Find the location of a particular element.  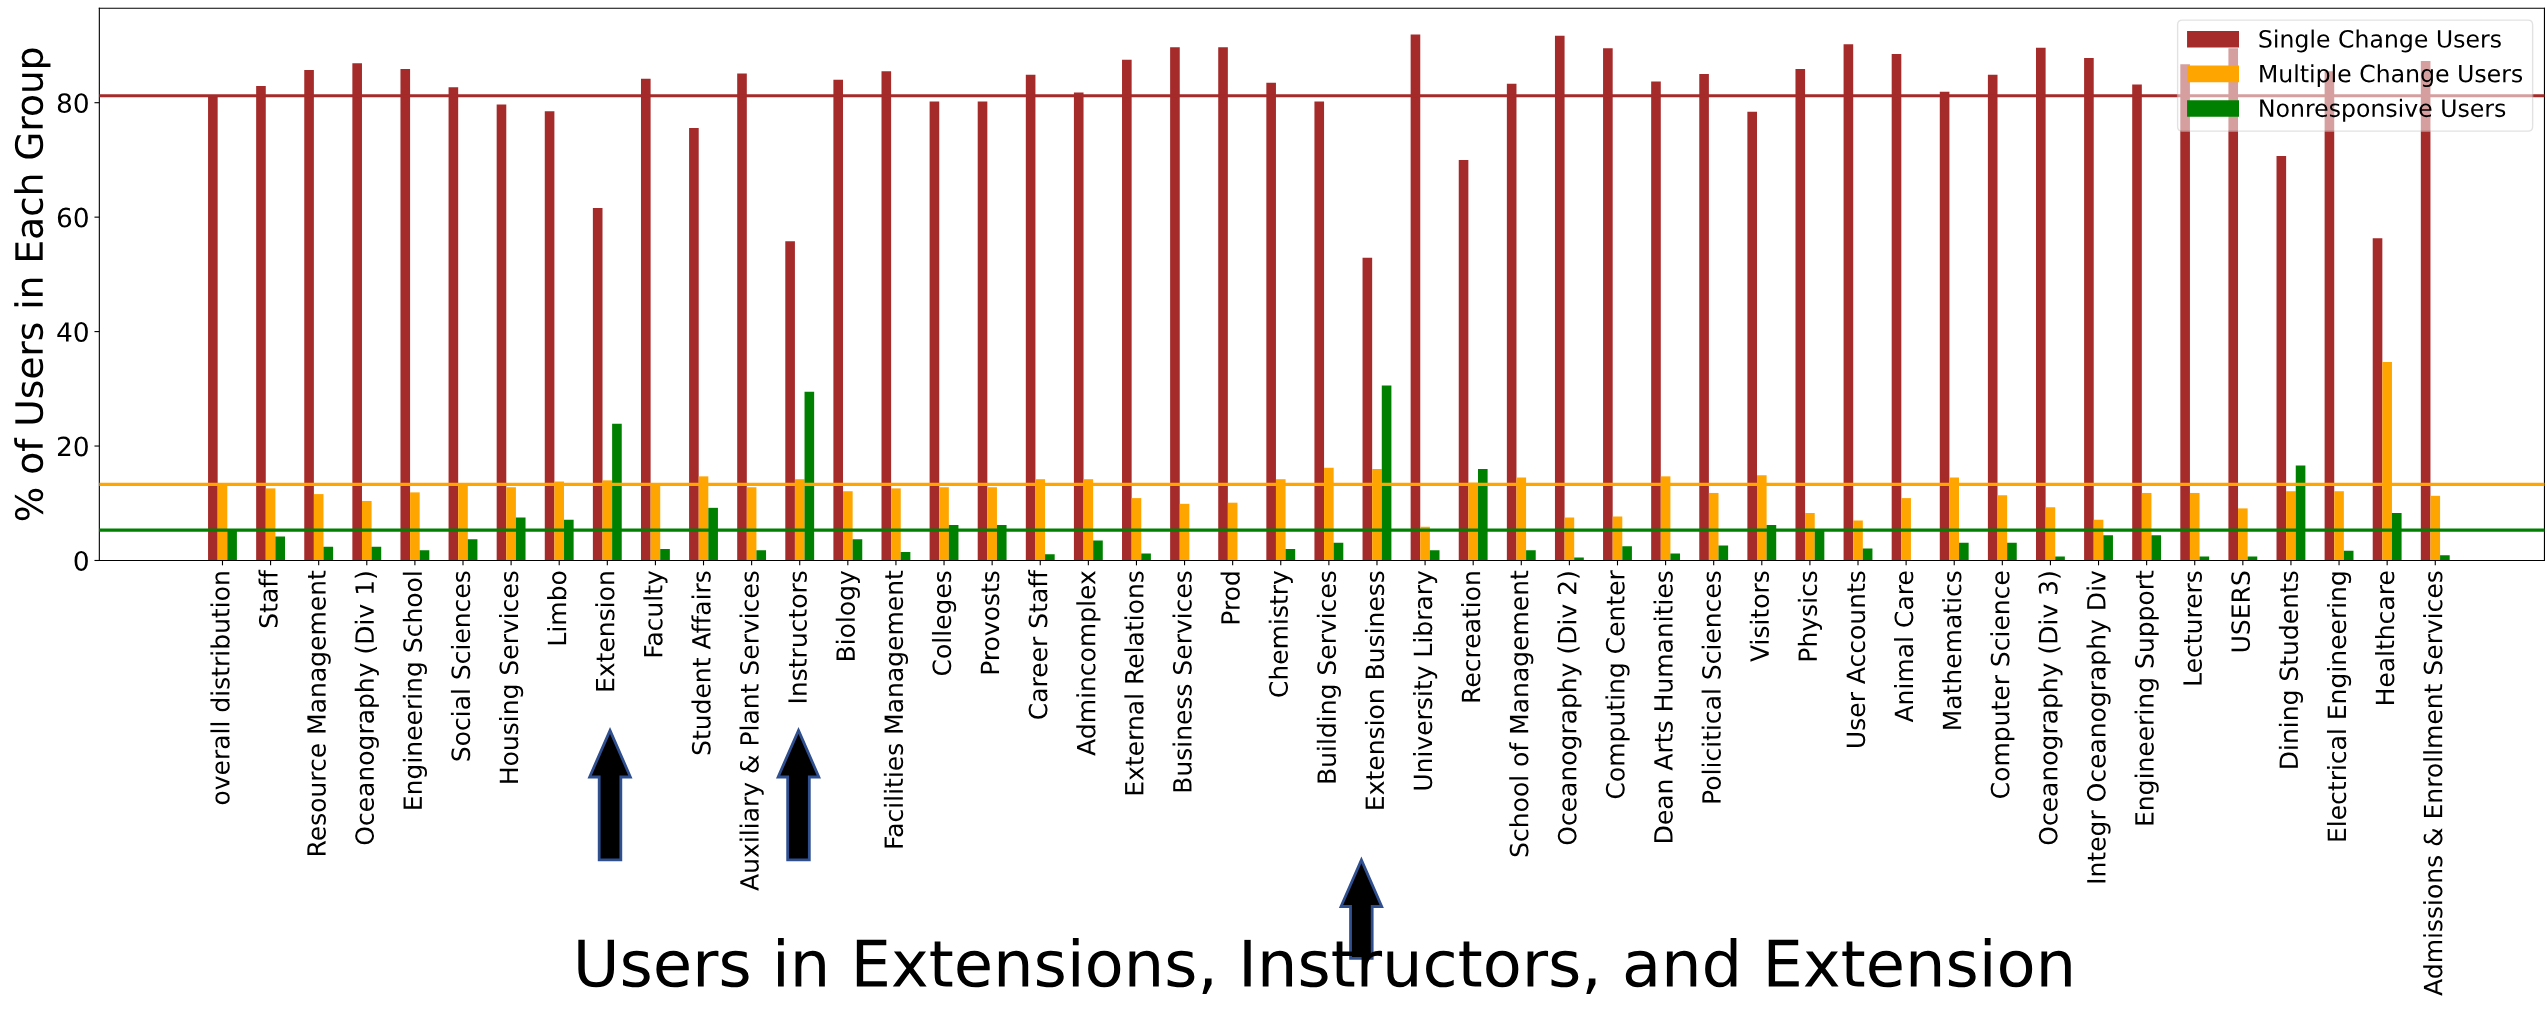

x-tick-label: Provosts is located at coordinates (990, 622).